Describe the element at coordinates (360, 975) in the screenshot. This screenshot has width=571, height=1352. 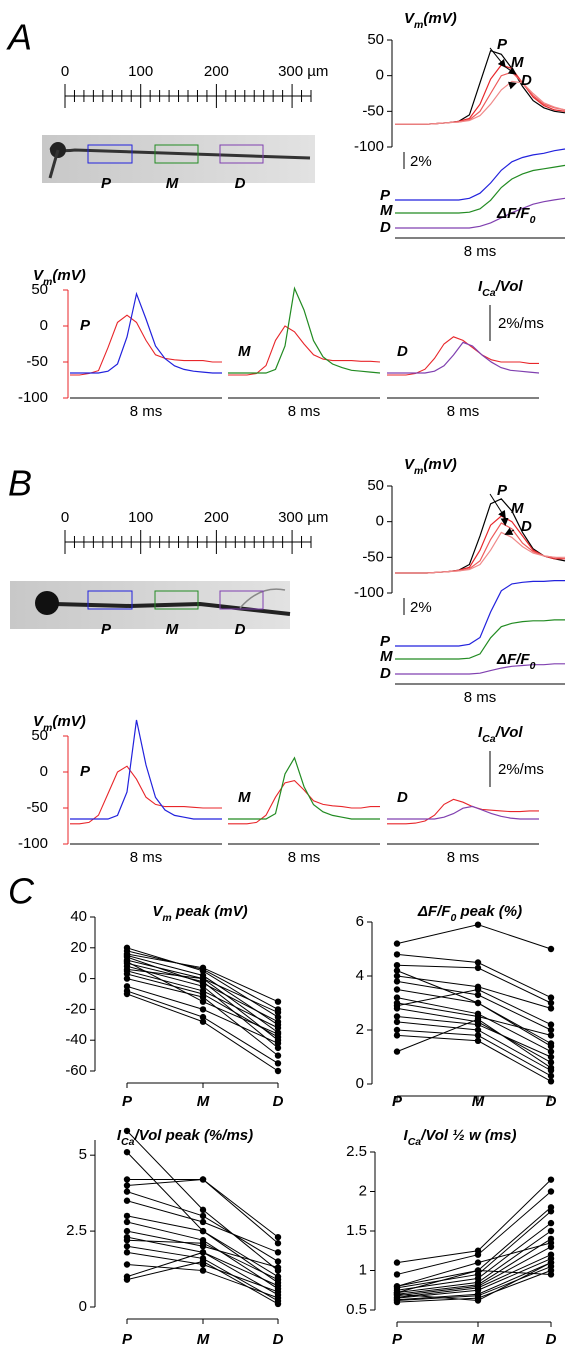
I see `y-tick-label: 4` at that location.